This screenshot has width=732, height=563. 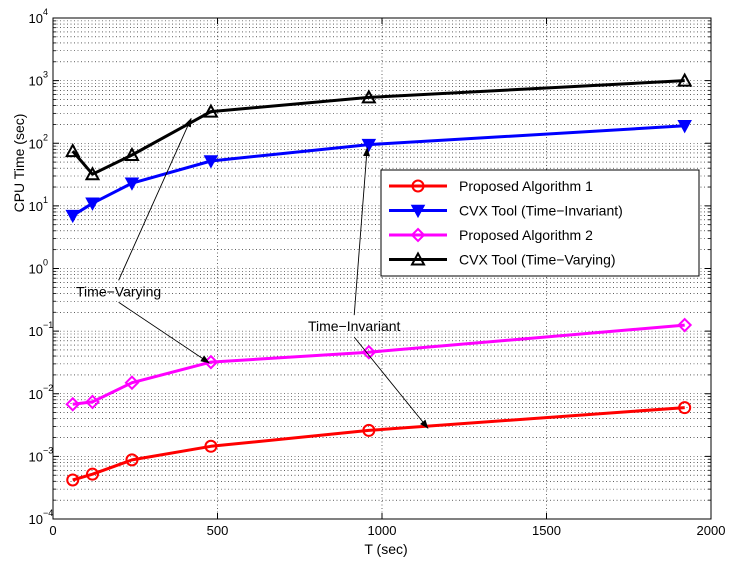 I want to click on y-tick-exponent: 0, so click(x=45, y=263).